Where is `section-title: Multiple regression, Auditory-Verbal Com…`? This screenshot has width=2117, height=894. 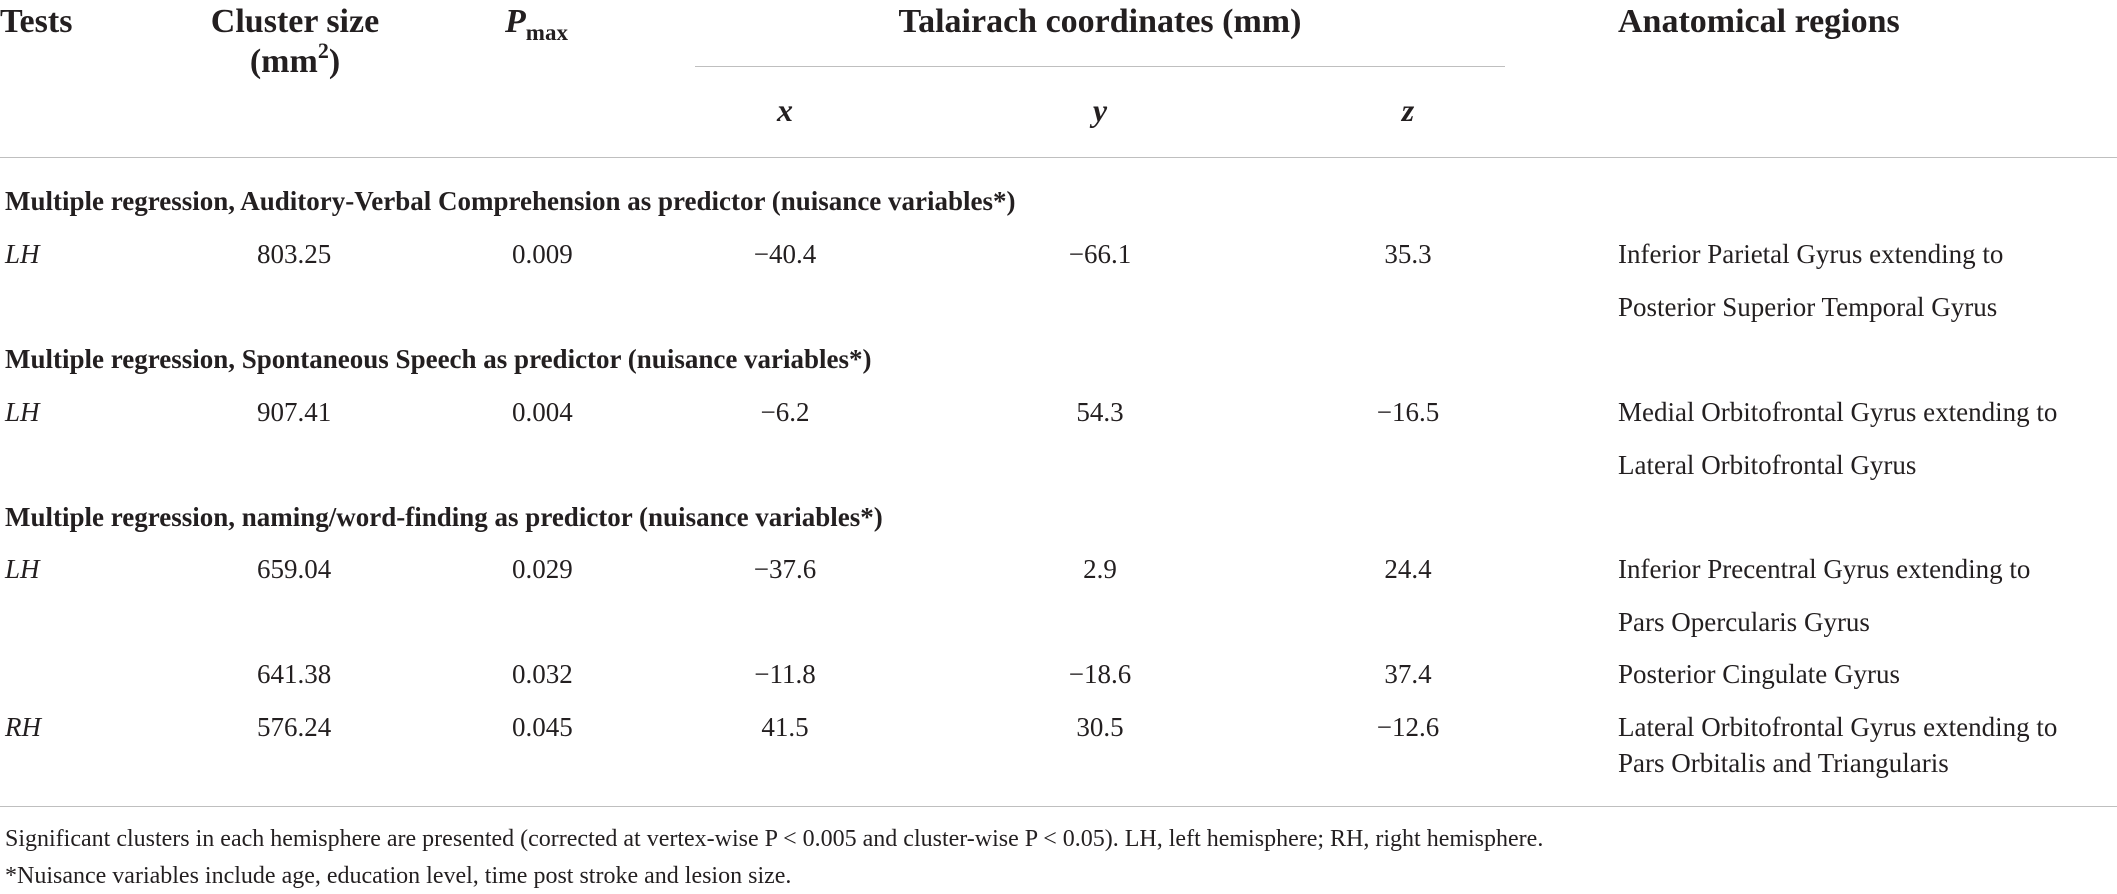 section-title: Multiple regression, Auditory-Verbal Com… is located at coordinates (510, 201).